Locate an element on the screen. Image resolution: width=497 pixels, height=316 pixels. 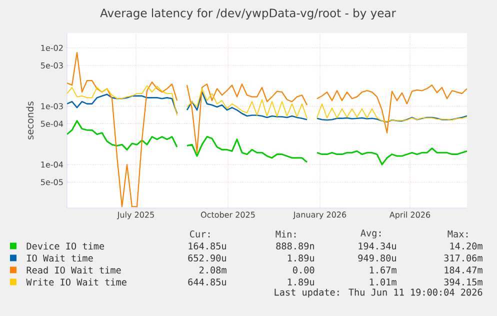
text: 0.00 is located at coordinates (303, 270).